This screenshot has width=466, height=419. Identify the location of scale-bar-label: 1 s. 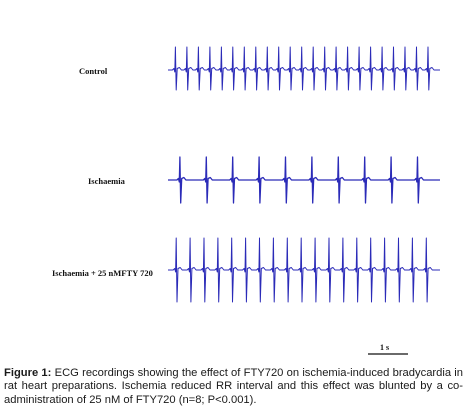
(384, 347).